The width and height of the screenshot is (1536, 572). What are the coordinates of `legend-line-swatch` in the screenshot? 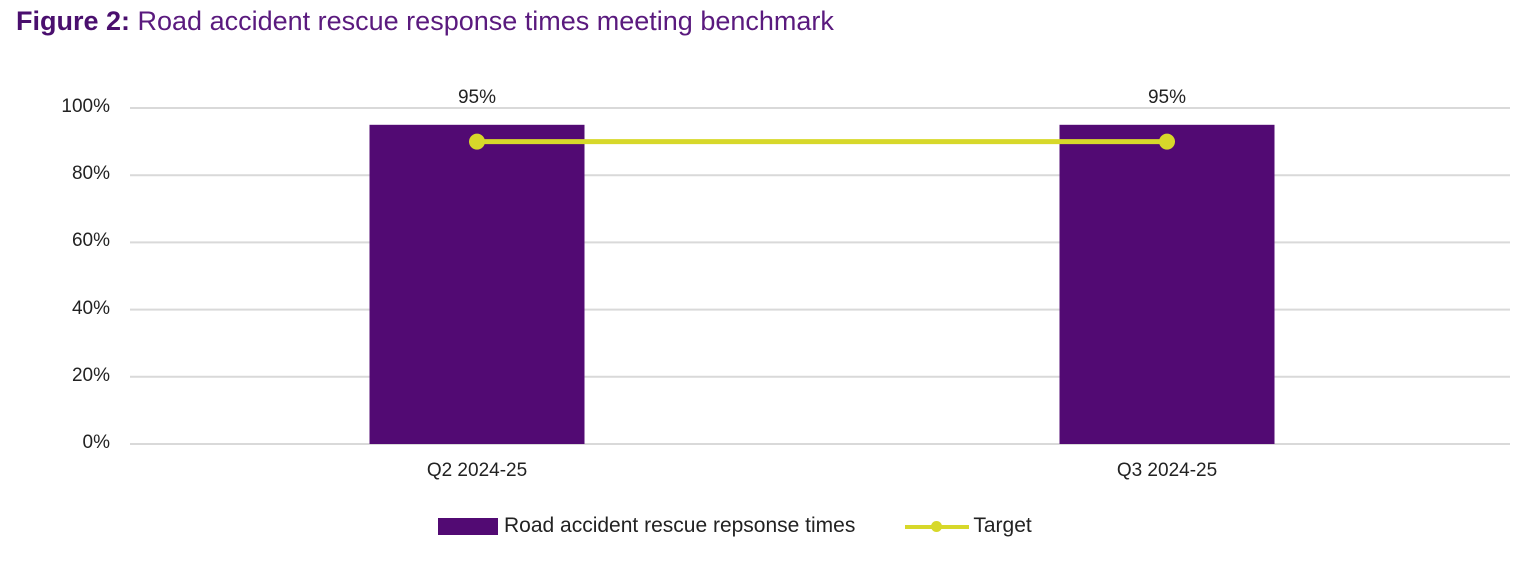 It's located at (937, 526).